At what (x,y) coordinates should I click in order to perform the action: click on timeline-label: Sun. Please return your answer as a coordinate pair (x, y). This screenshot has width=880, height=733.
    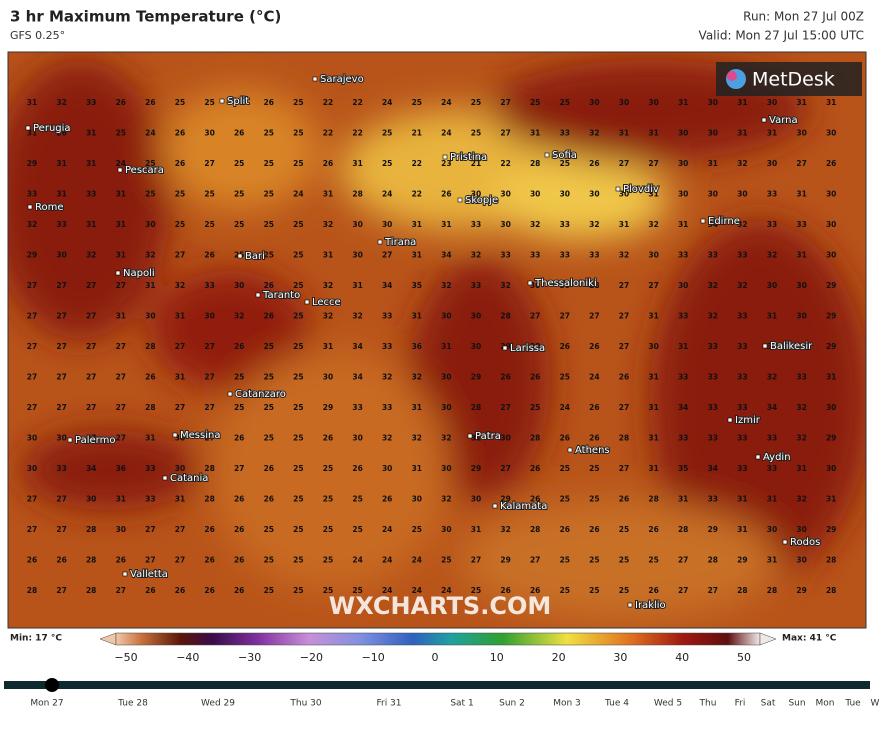
    Looking at the image, I should click on (796, 704).